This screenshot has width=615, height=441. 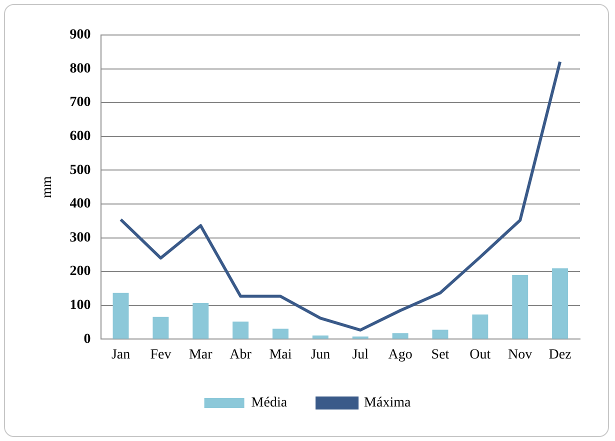 What do you see at coordinates (80, 102) in the screenshot?
I see `y-tick-label: 700` at bounding box center [80, 102].